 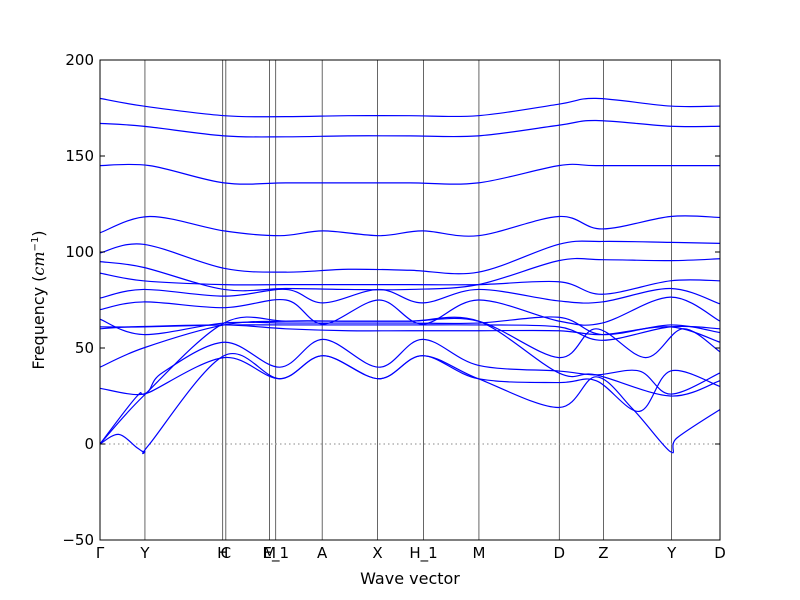 I want to click on y-tick-label: 200, so click(x=79, y=60).